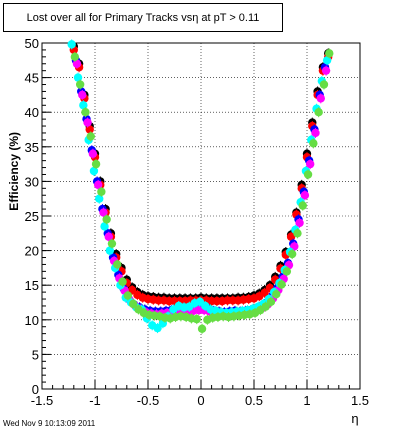 The image size is (400, 433). Describe the element at coordinates (148, 400) in the screenshot. I see `x-tick-label: -0.5` at that location.